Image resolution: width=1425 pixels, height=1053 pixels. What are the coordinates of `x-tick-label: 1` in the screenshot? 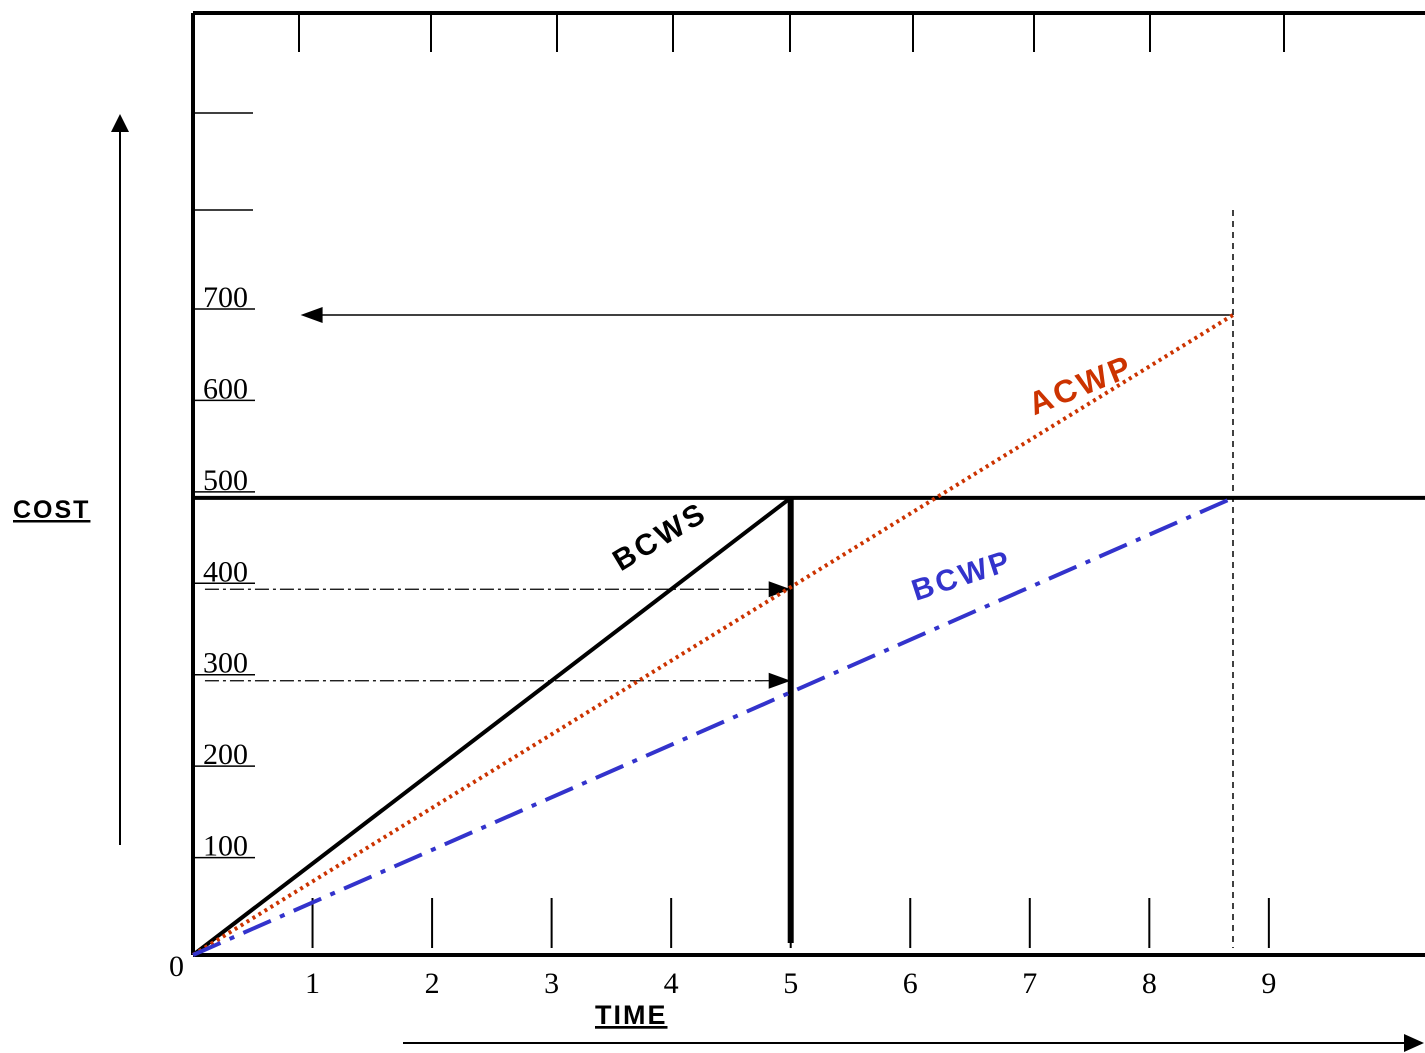 It's located at (312, 983).